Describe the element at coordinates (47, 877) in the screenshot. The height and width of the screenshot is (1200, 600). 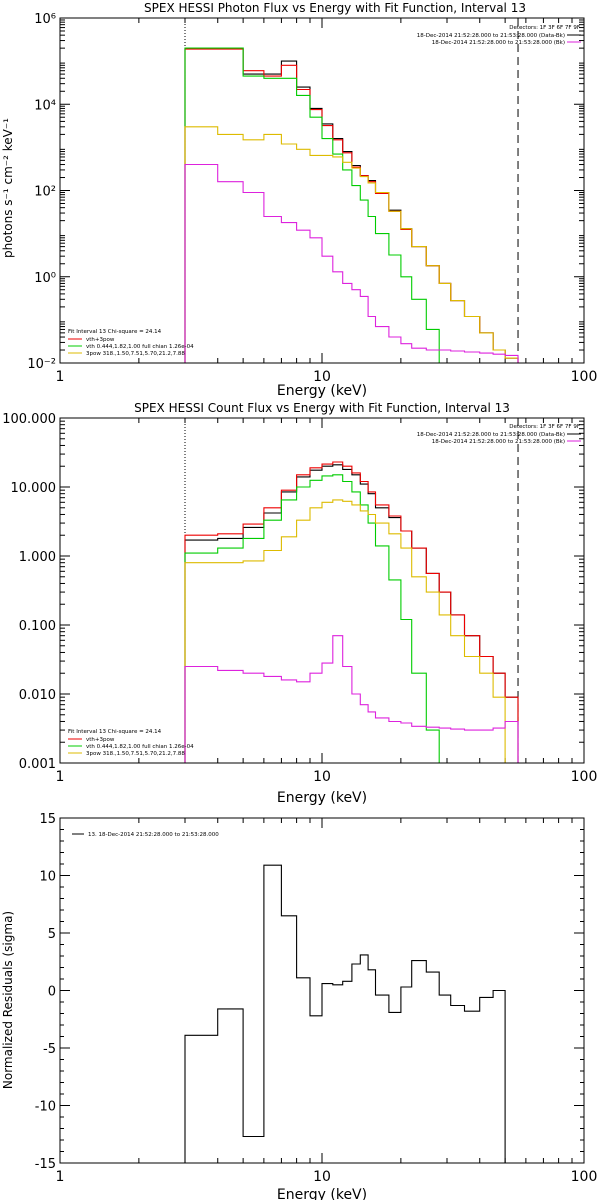
I see `y-tick-label: 10` at that location.